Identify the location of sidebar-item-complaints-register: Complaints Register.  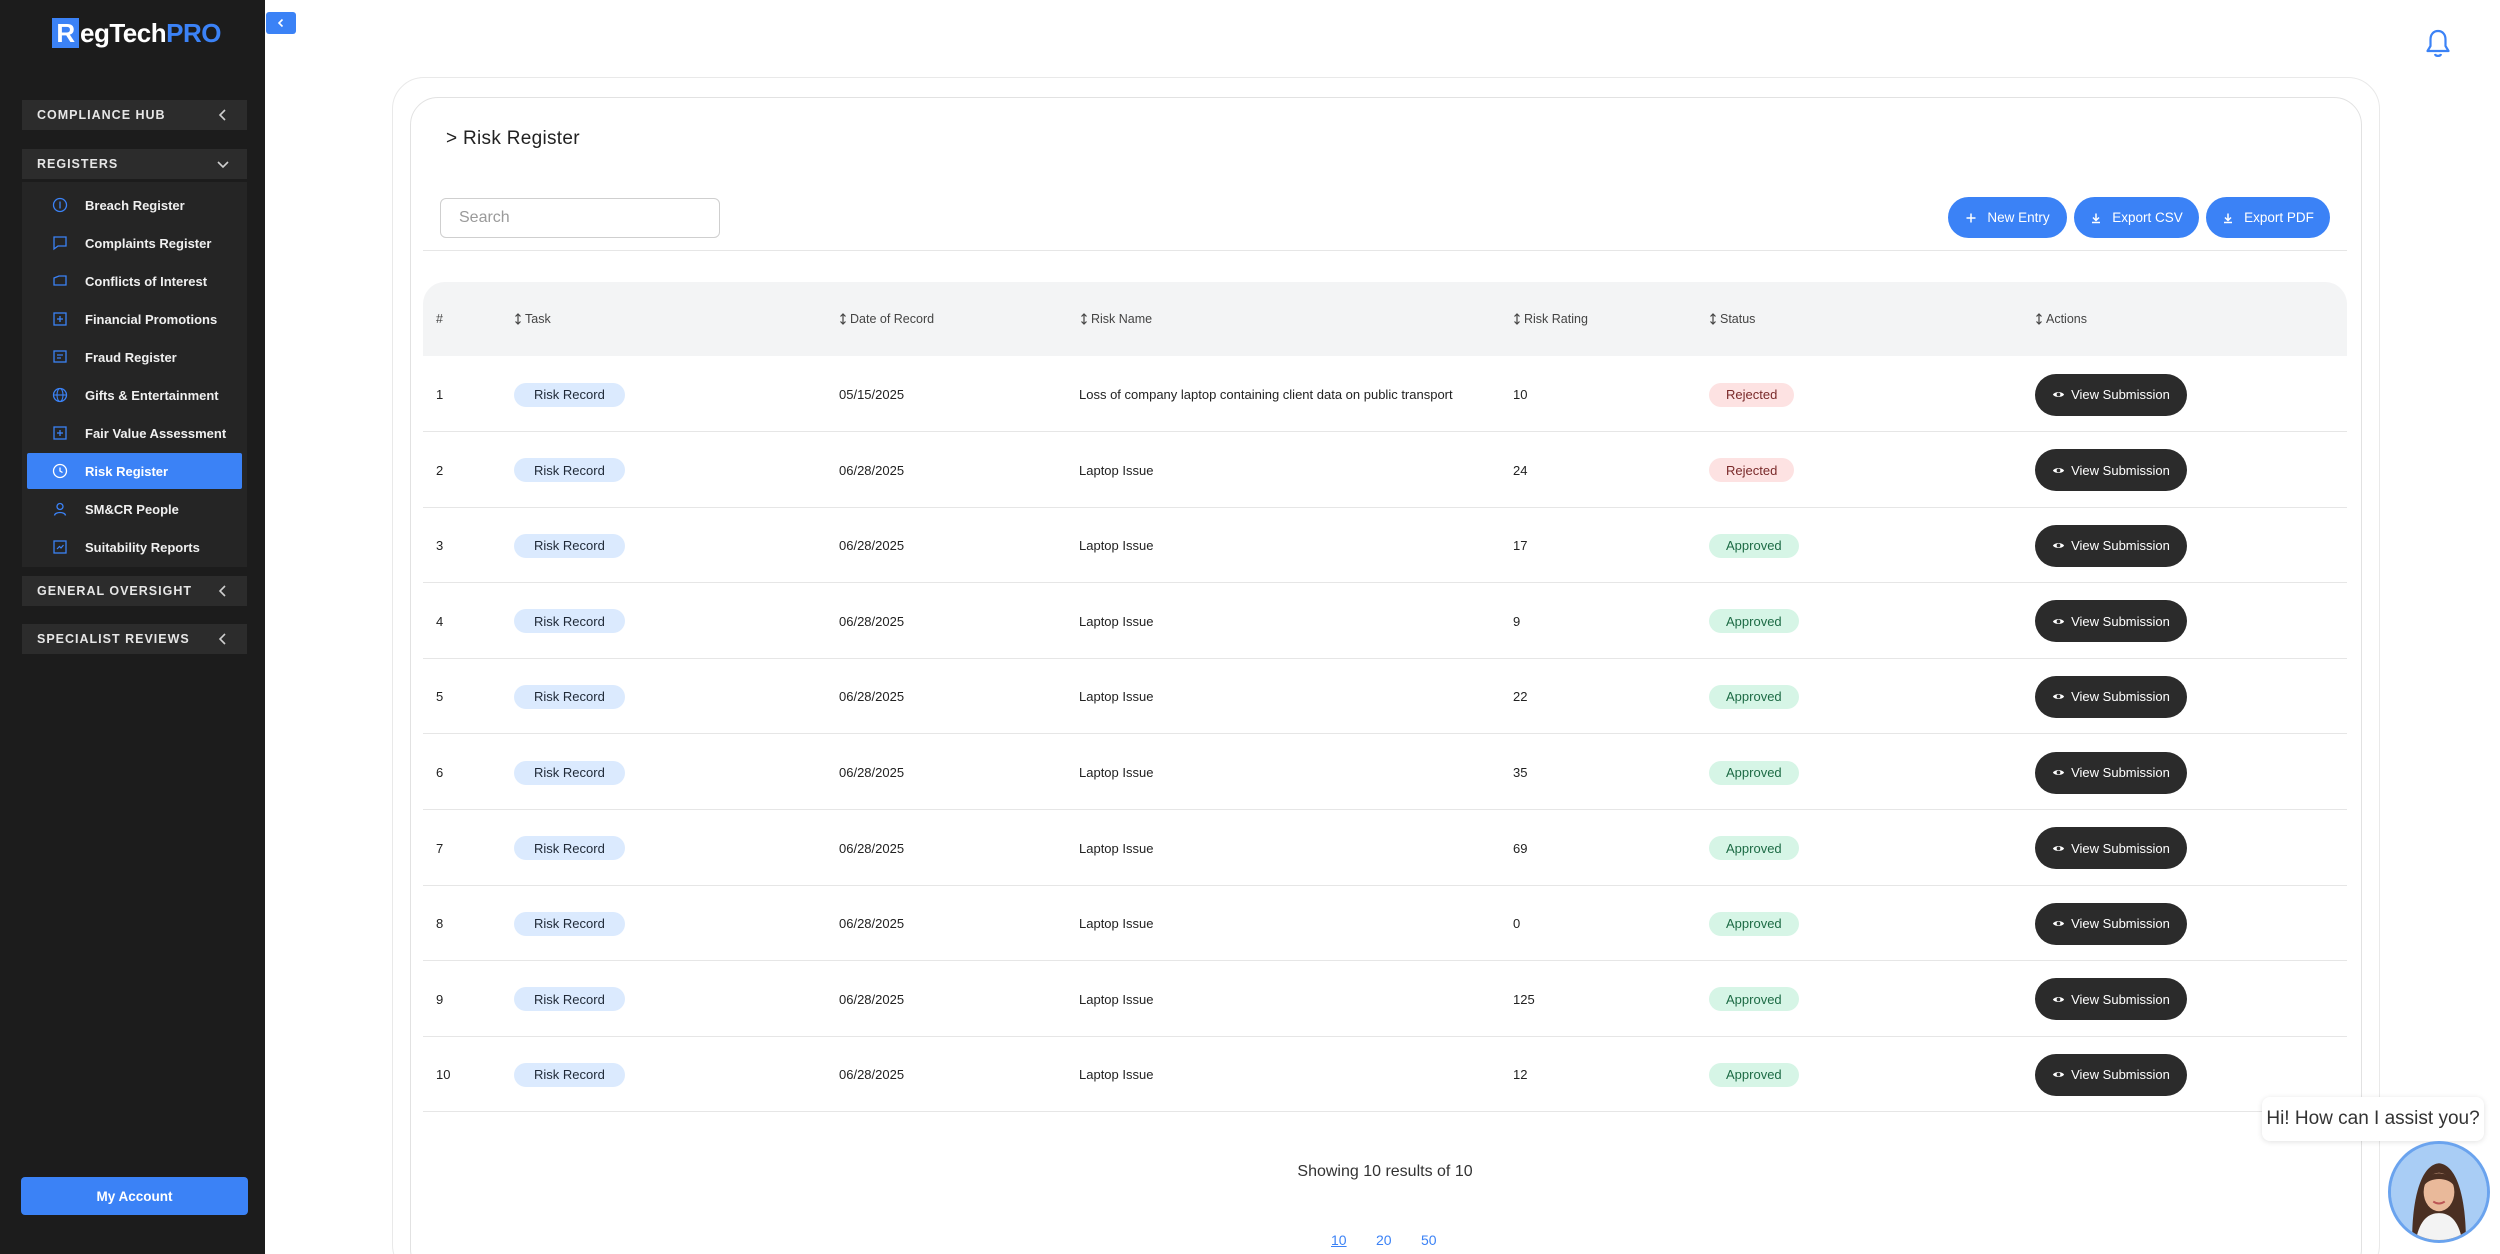
(134, 243).